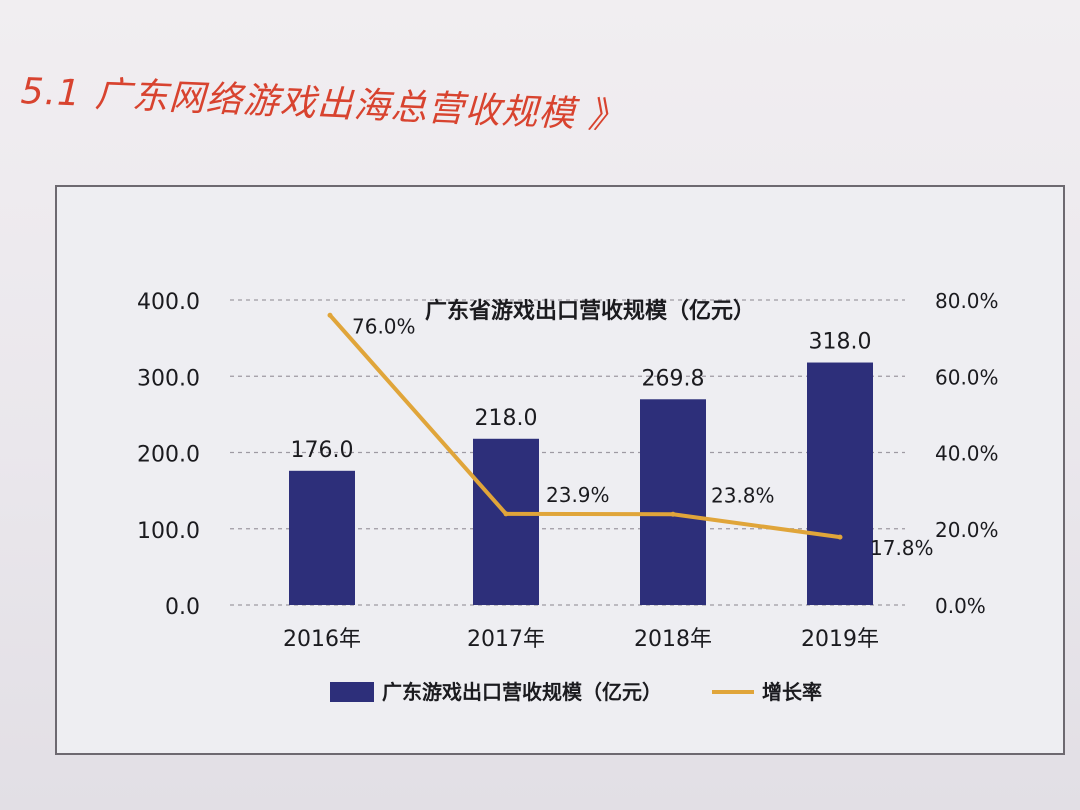 Image resolution: width=1080 pixels, height=810 pixels. I want to click on bar-value-label: 176.0, so click(322, 450).